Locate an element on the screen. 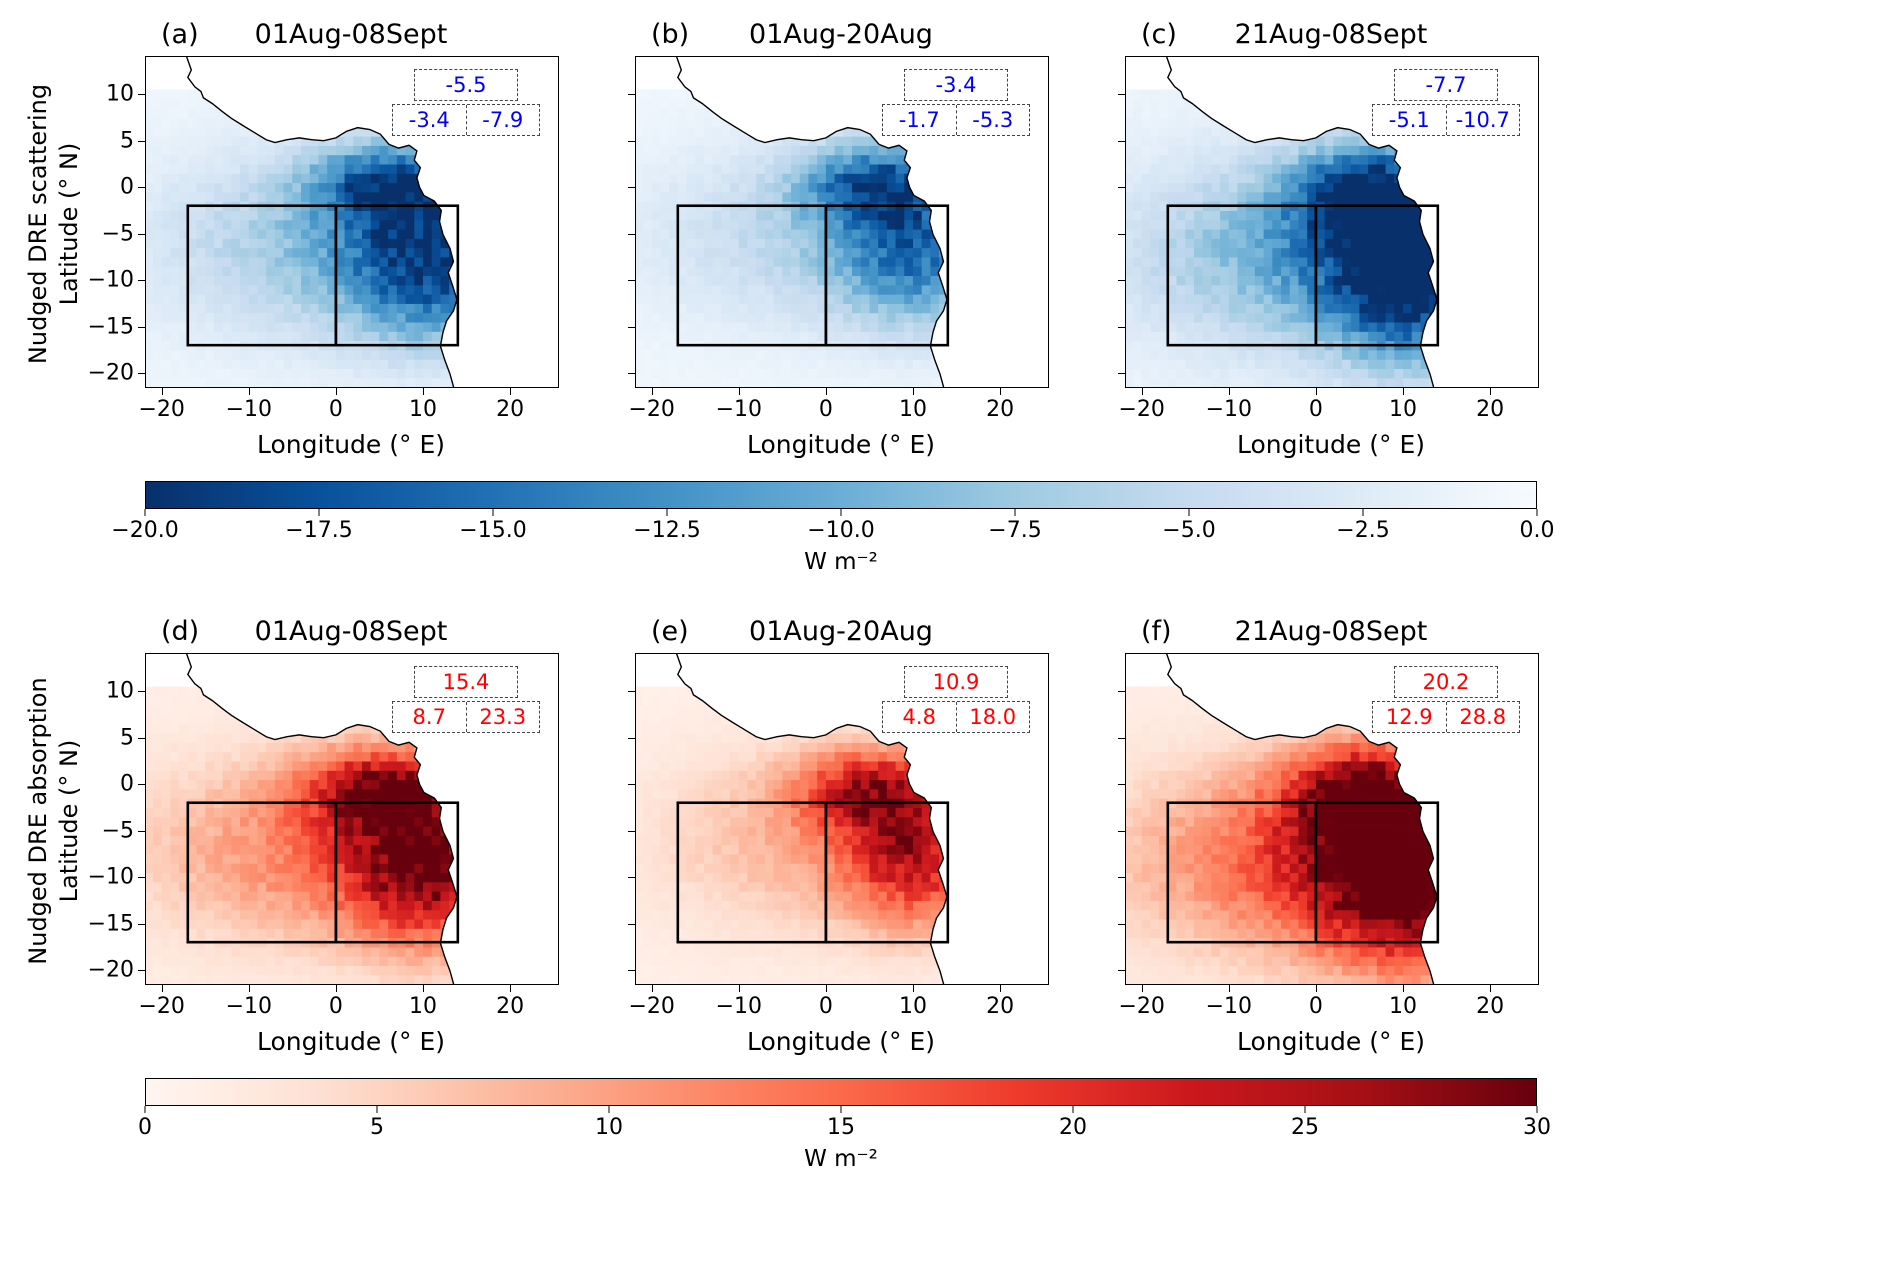 This screenshot has height=1278, width=1892. stat-box-mean-split: -5.1 -10.7 is located at coordinates (1446, 120).